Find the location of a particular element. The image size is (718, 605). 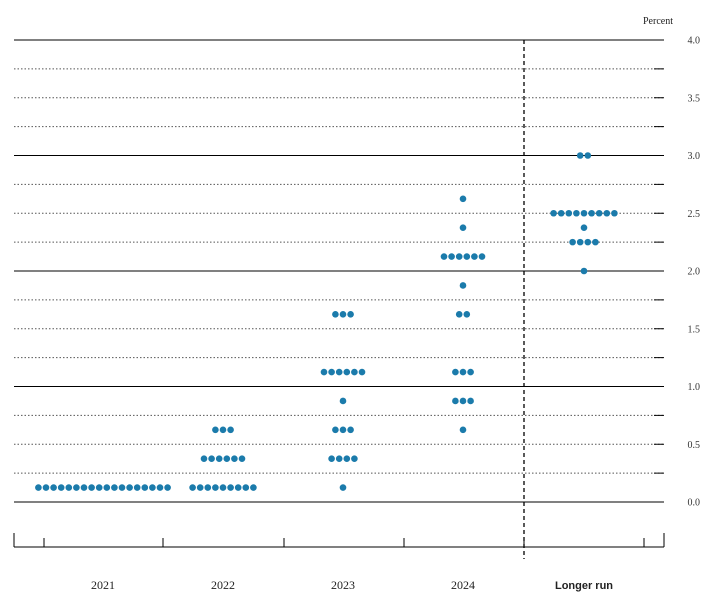

category-label: 2024 is located at coordinates (463, 585).